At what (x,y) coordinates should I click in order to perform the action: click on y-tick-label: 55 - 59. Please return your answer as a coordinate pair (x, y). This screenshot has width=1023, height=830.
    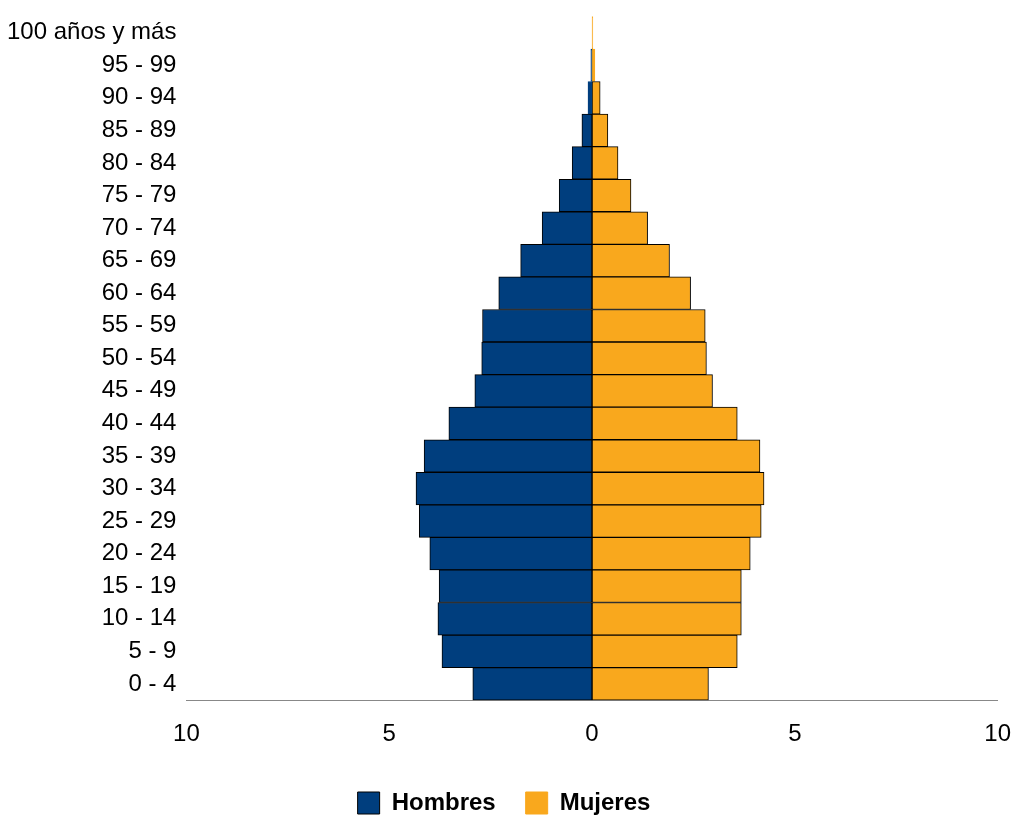
    Looking at the image, I should click on (139, 324).